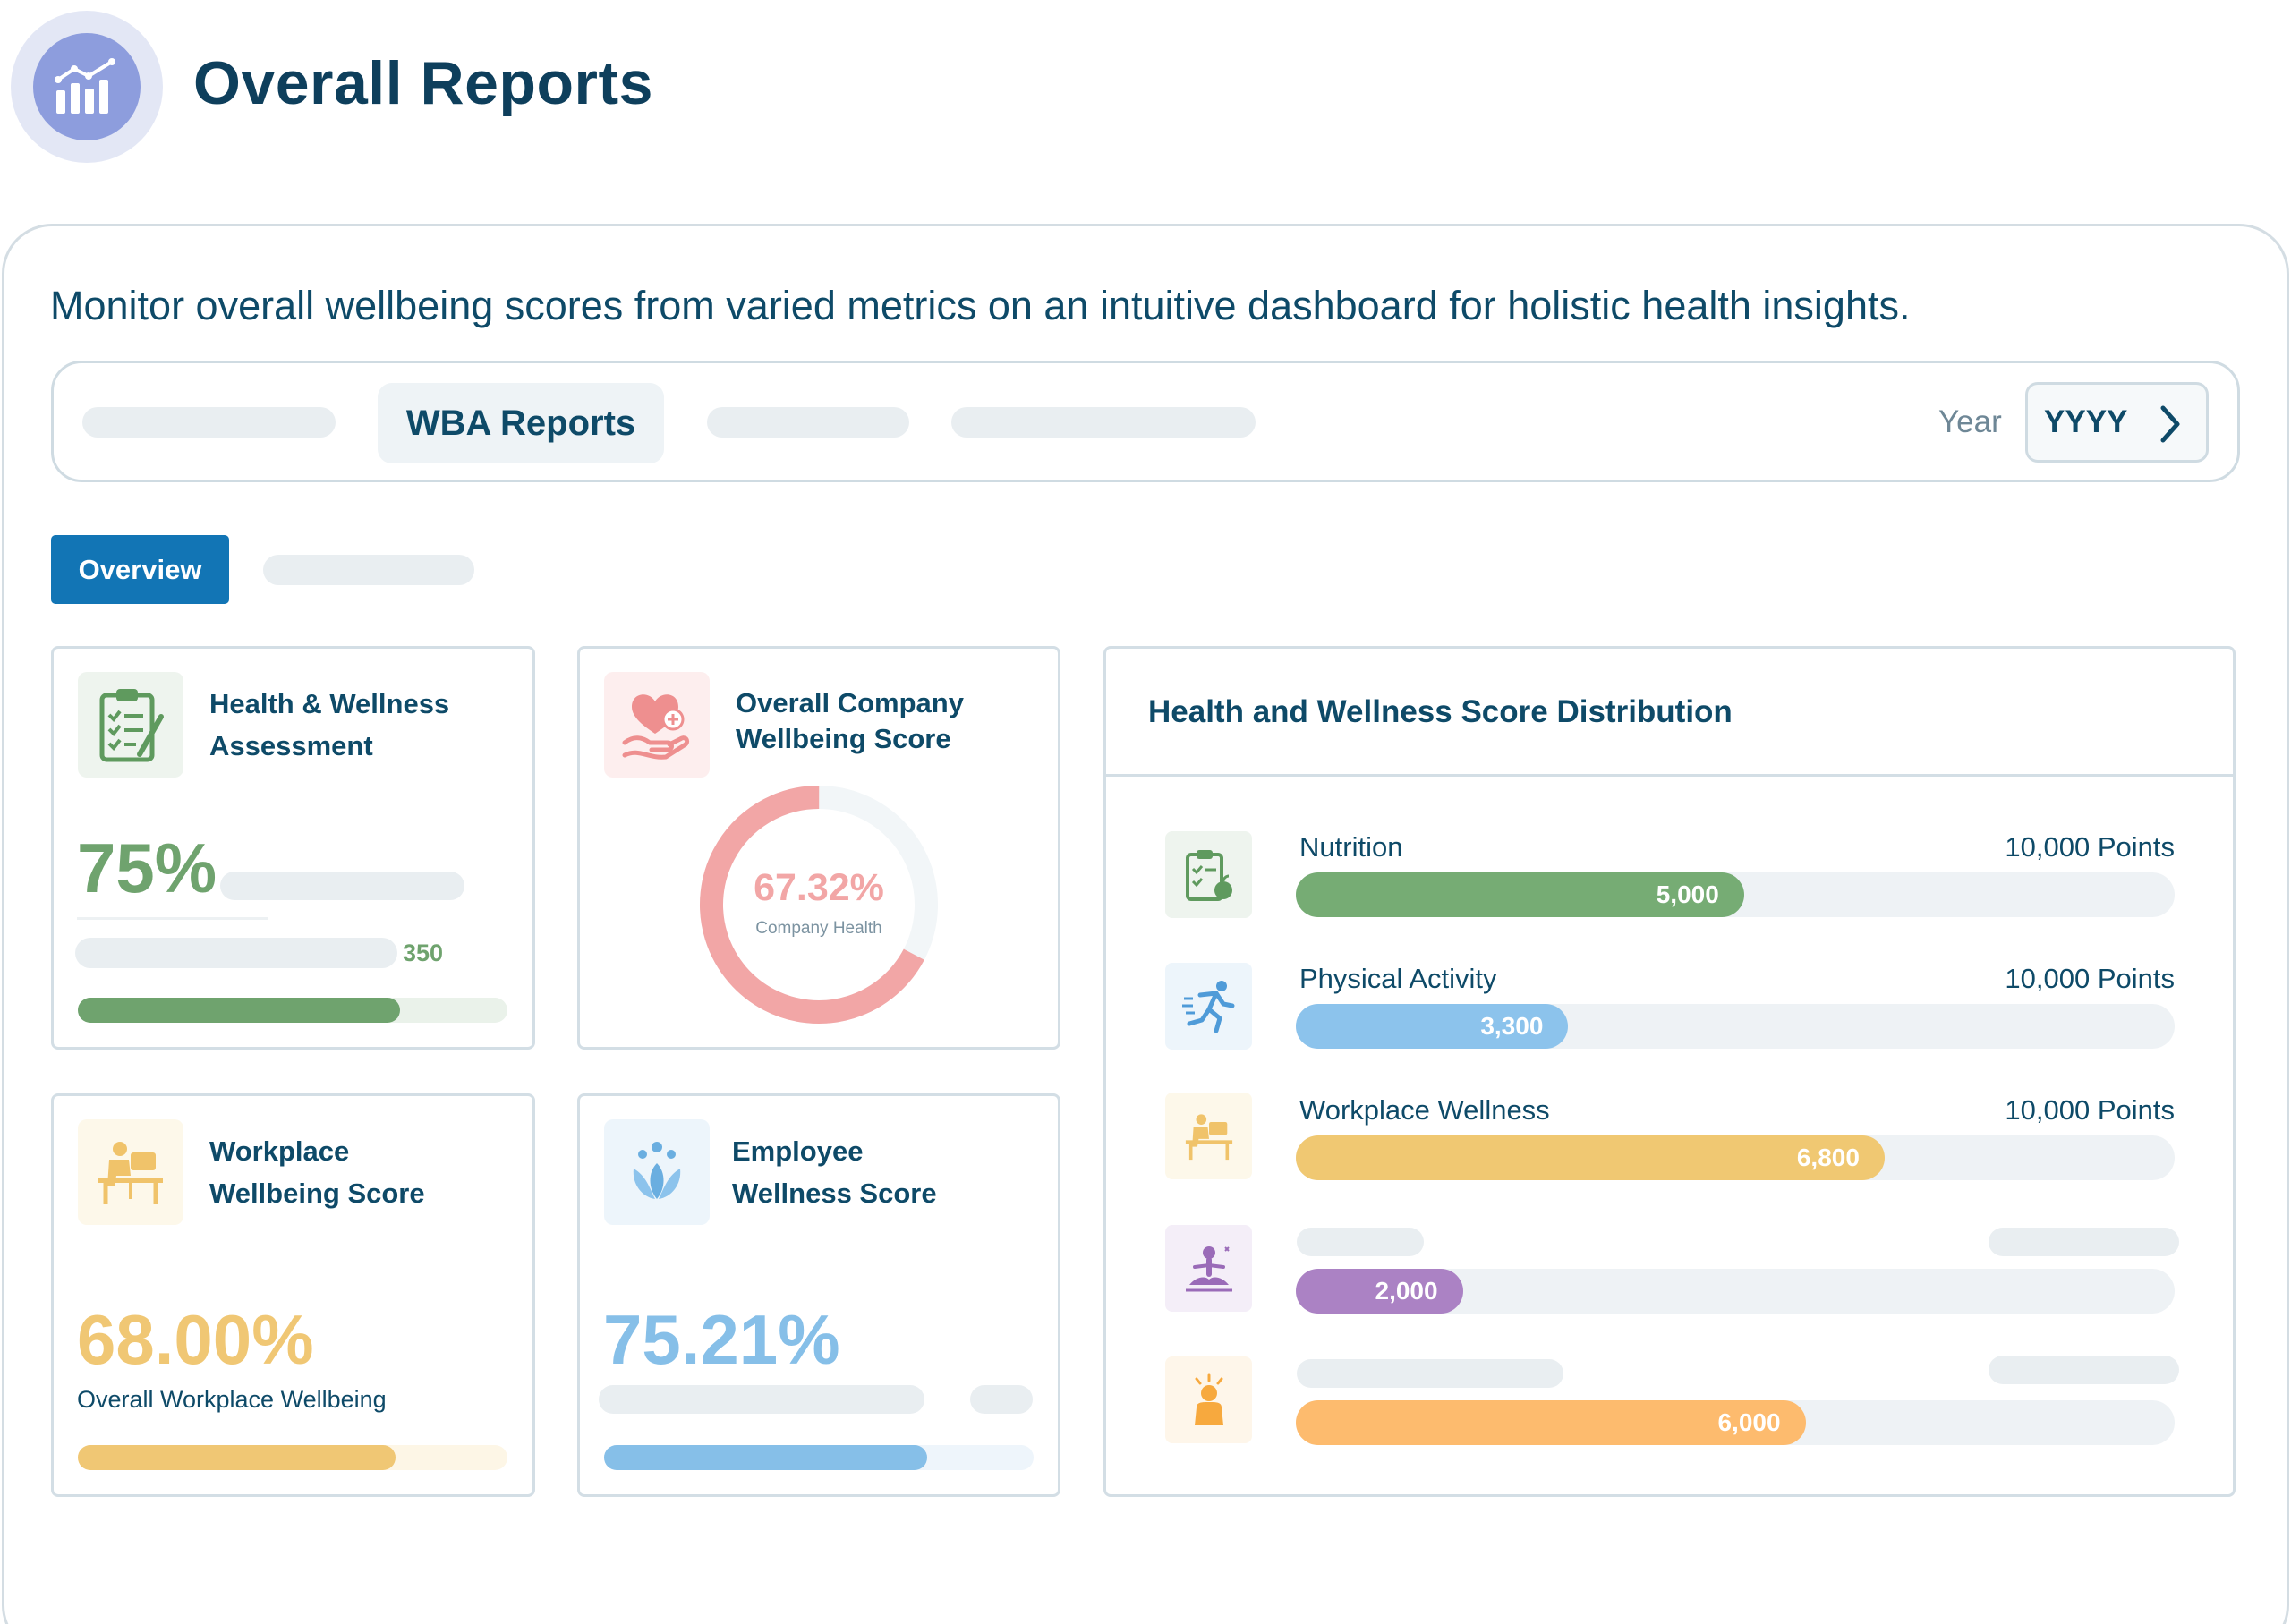  I want to click on distribution-fill: 6,800, so click(1591, 1157).